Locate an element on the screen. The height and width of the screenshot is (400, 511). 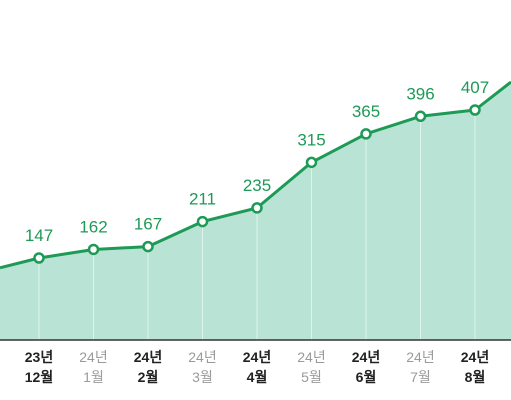
data-label: 162 is located at coordinates (93, 226).